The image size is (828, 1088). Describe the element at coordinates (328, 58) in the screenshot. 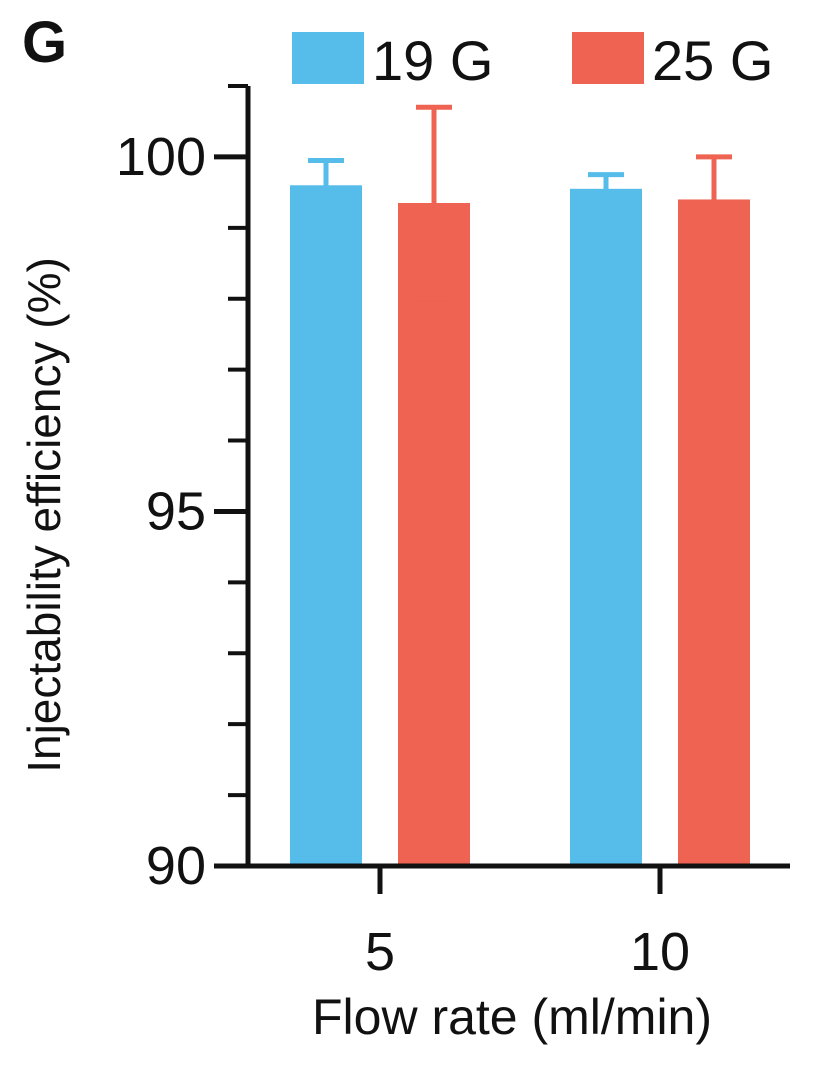

I see `legend-swatch-19g` at that location.